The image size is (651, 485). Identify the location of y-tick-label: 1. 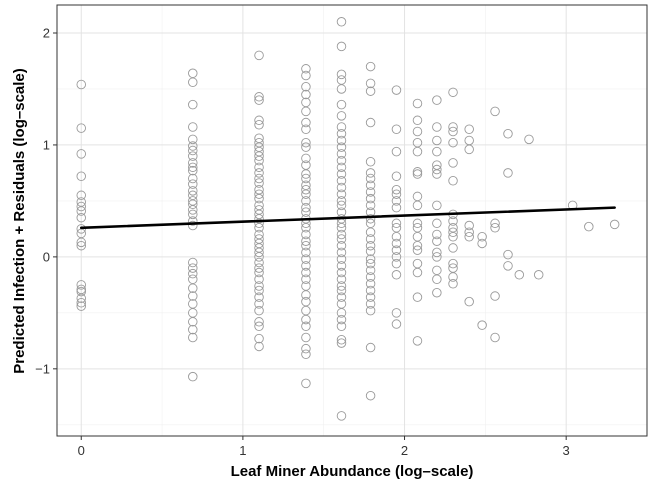
(46, 144).